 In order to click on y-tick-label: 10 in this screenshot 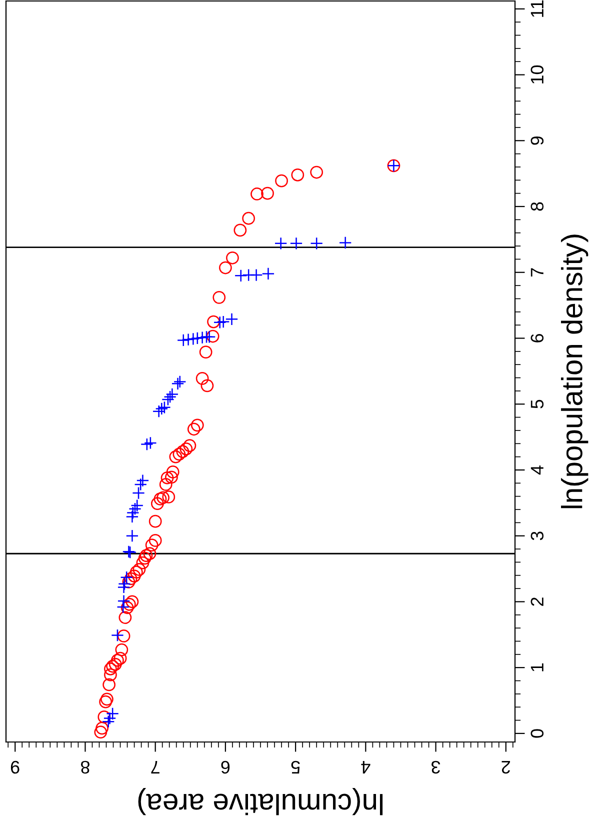, I will do `click(537, 74)`.